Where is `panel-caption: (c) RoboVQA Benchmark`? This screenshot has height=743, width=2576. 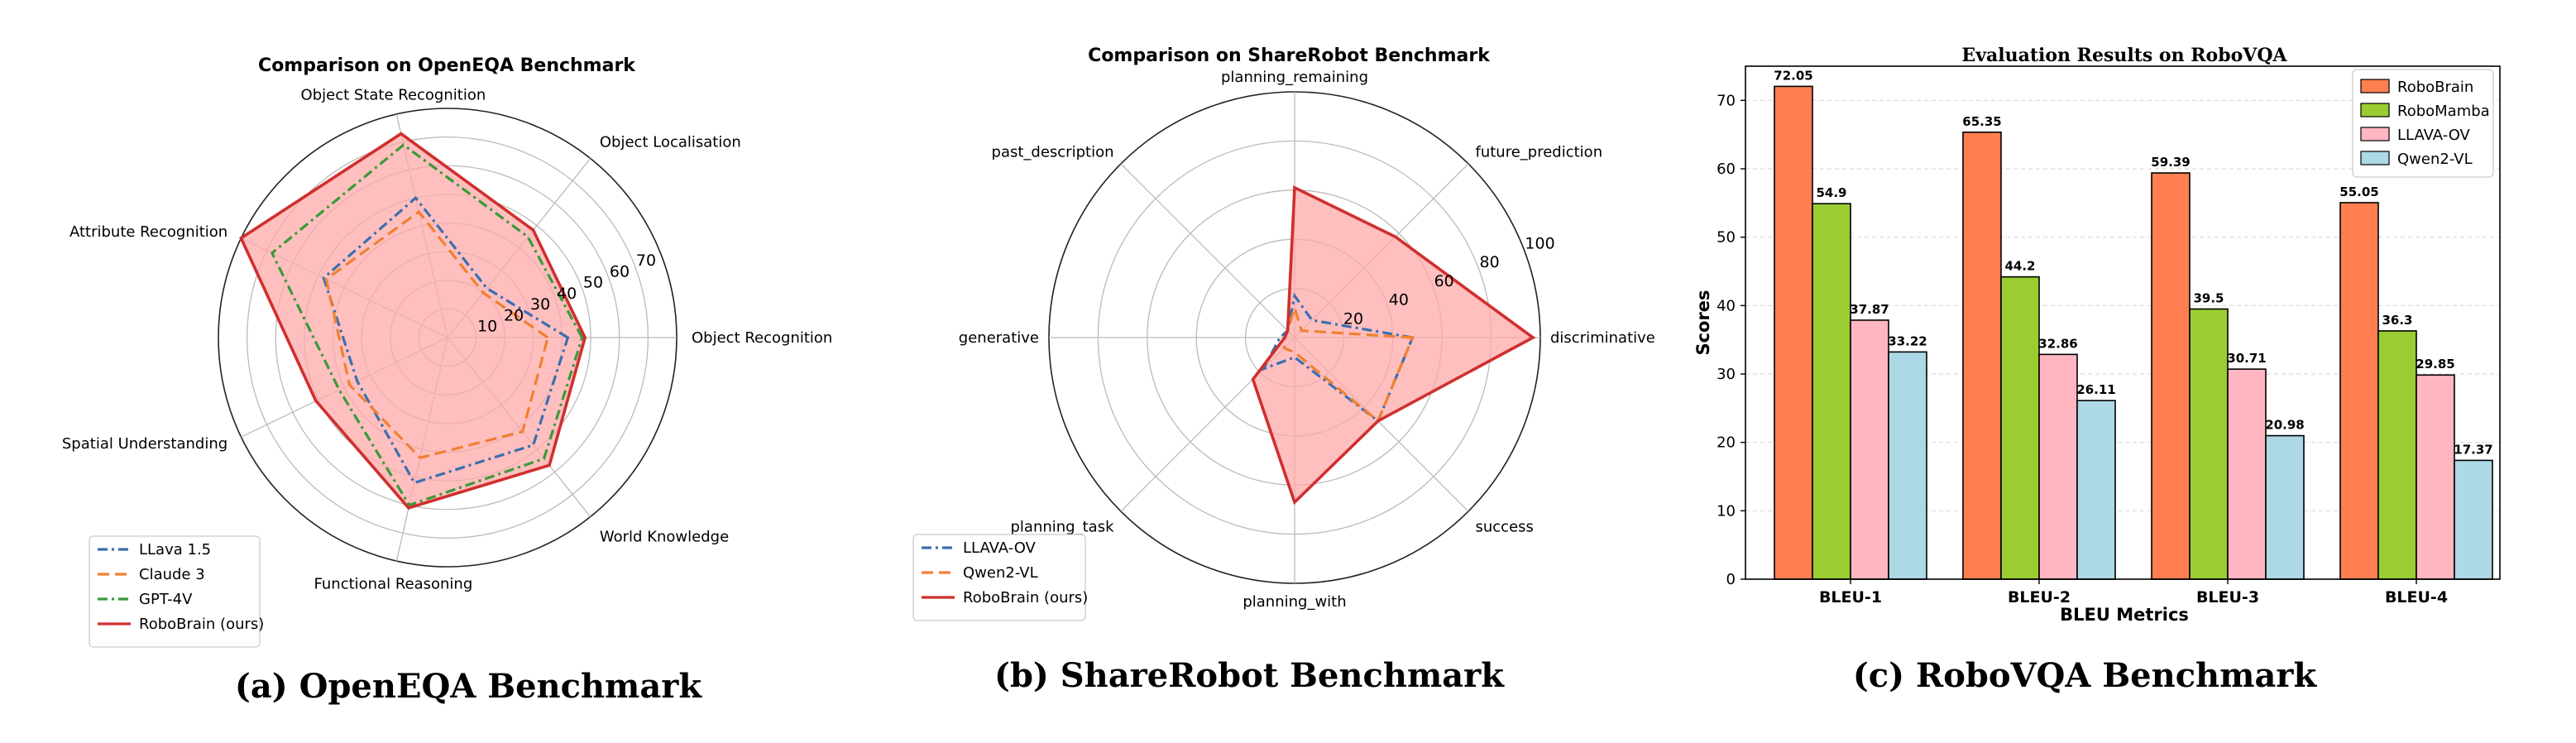
panel-caption: (c) RoboVQA Benchmark is located at coordinates (2085, 675).